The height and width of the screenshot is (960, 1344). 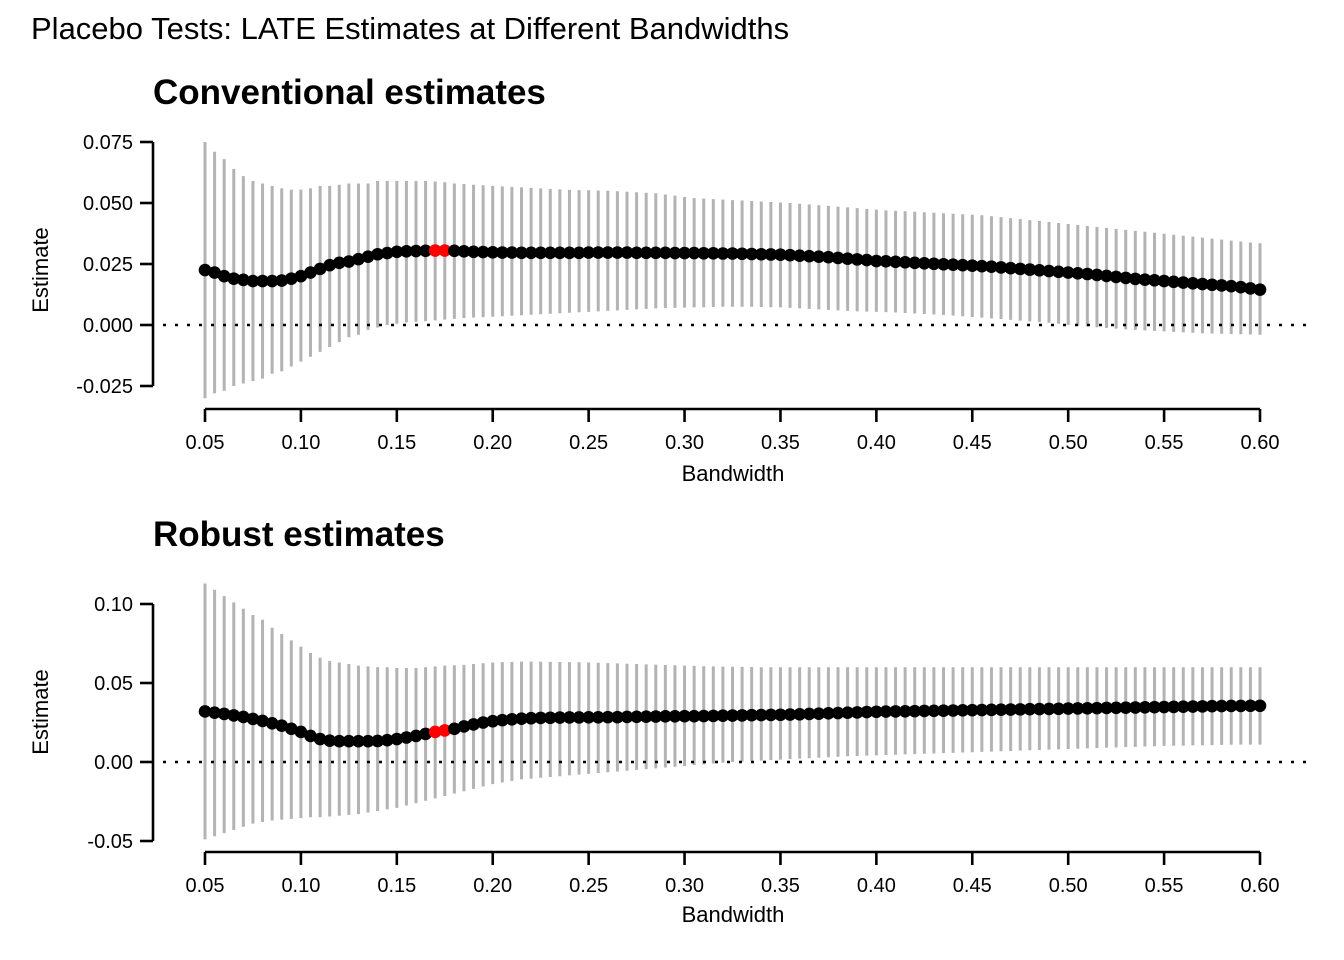 What do you see at coordinates (492, 443) in the screenshot?
I see `x-tick-label: 0.20` at bounding box center [492, 443].